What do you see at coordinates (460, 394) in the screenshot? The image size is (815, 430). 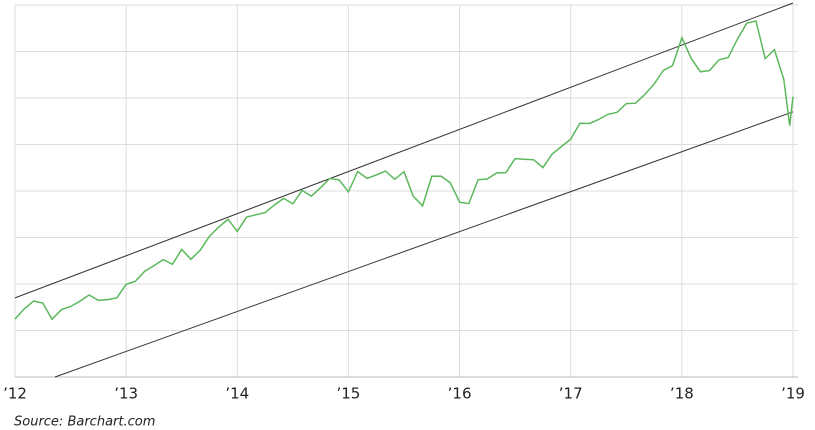 I see `x-tick-label: ’16` at bounding box center [460, 394].